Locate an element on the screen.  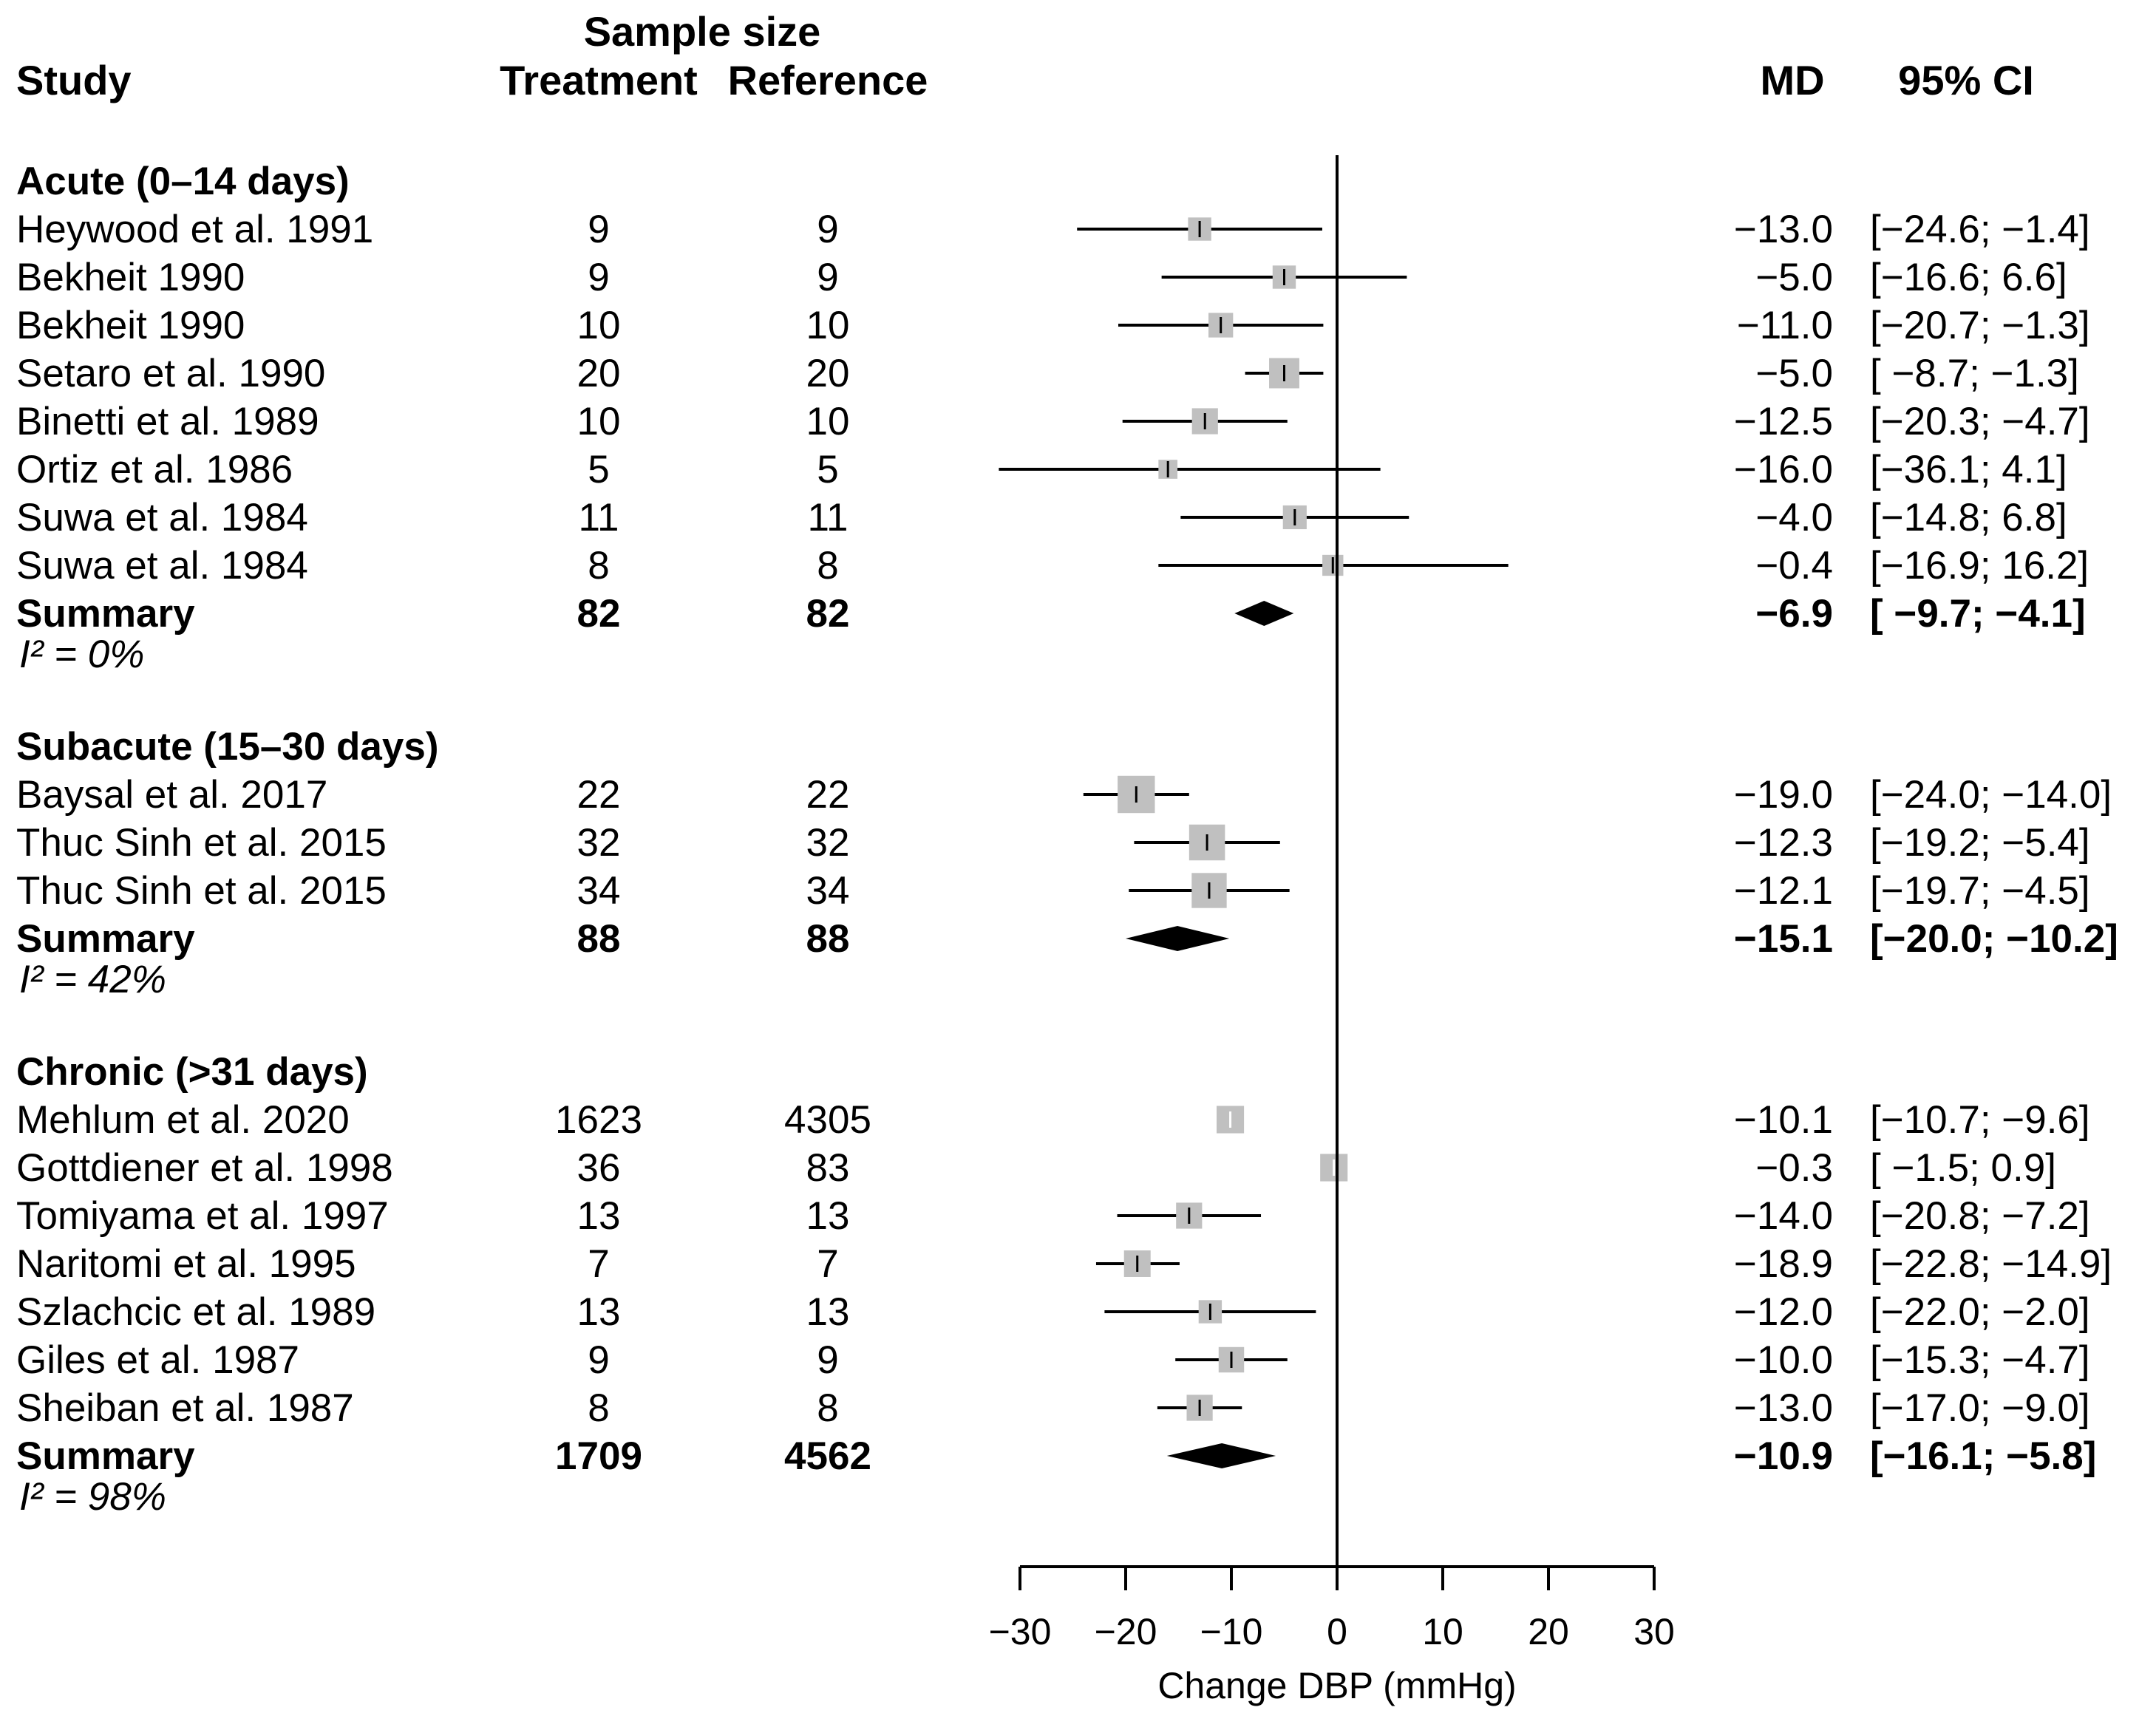
ci-value: [−22.8; −14.9] is located at coordinates (1991, 1264).